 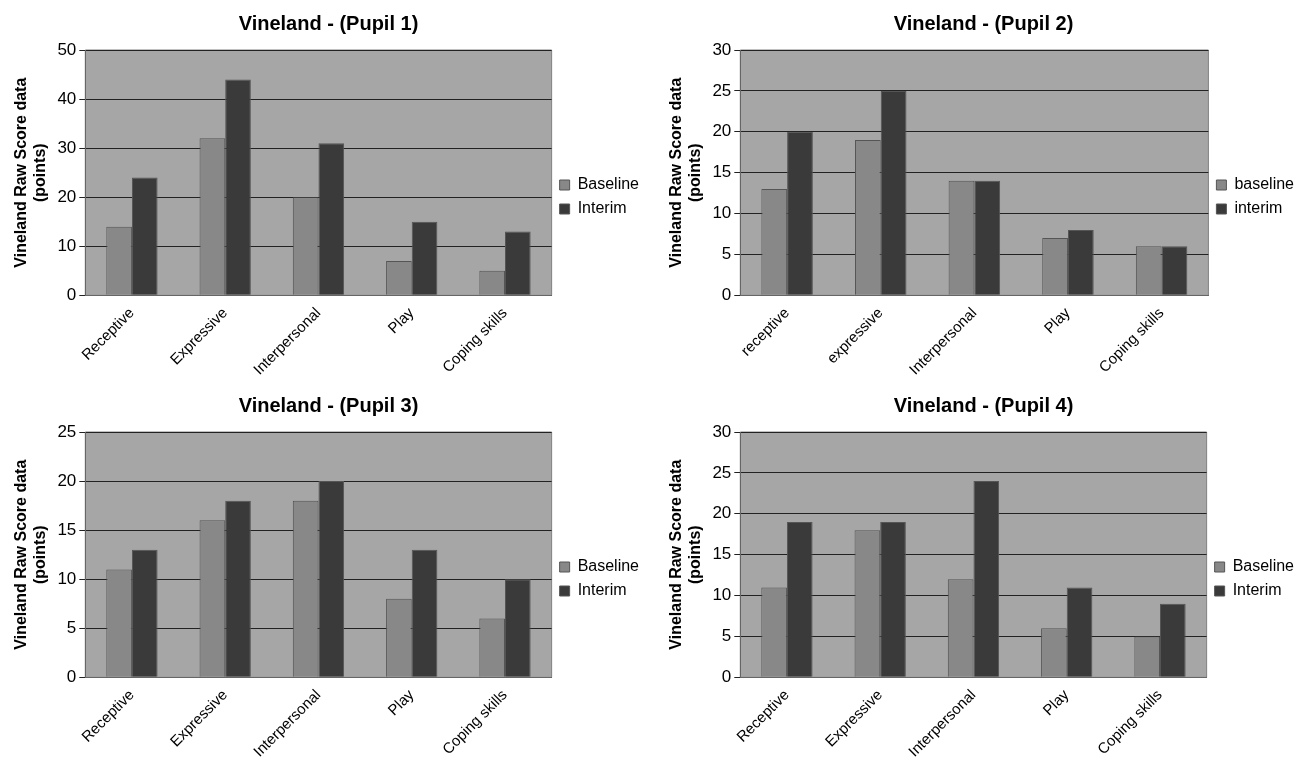 I want to click on y-tick-label: 50, so click(x=67, y=49).